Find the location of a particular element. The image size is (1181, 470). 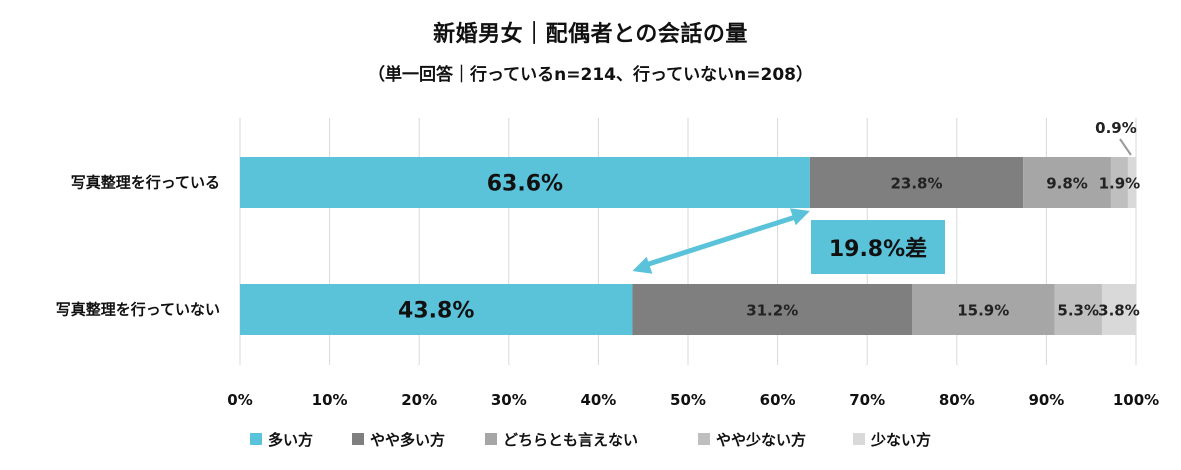

x-tick-label: 100% is located at coordinates (1136, 400).